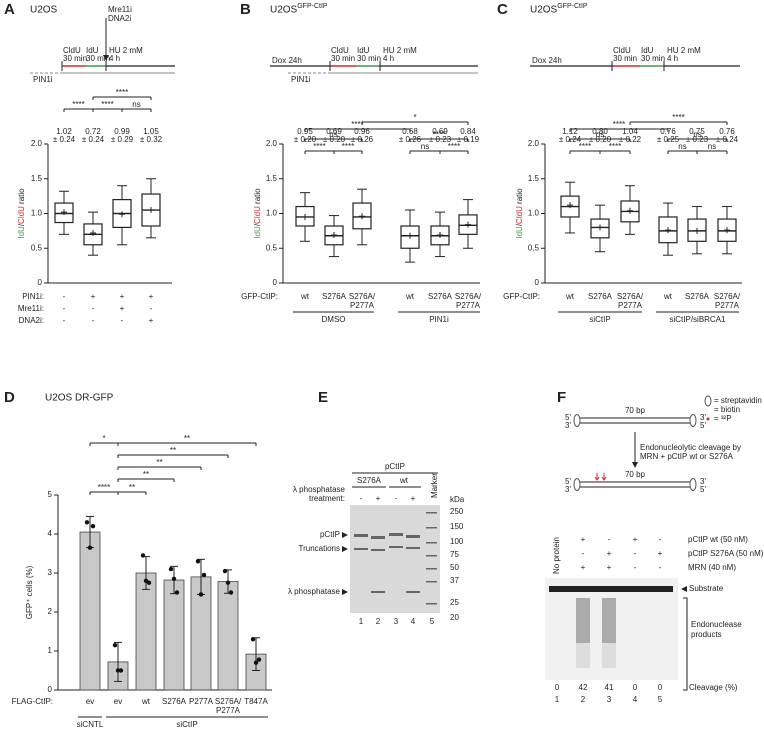  Describe the element at coordinates (583, 699) in the screenshot. I see `lane-number: 2` at that location.